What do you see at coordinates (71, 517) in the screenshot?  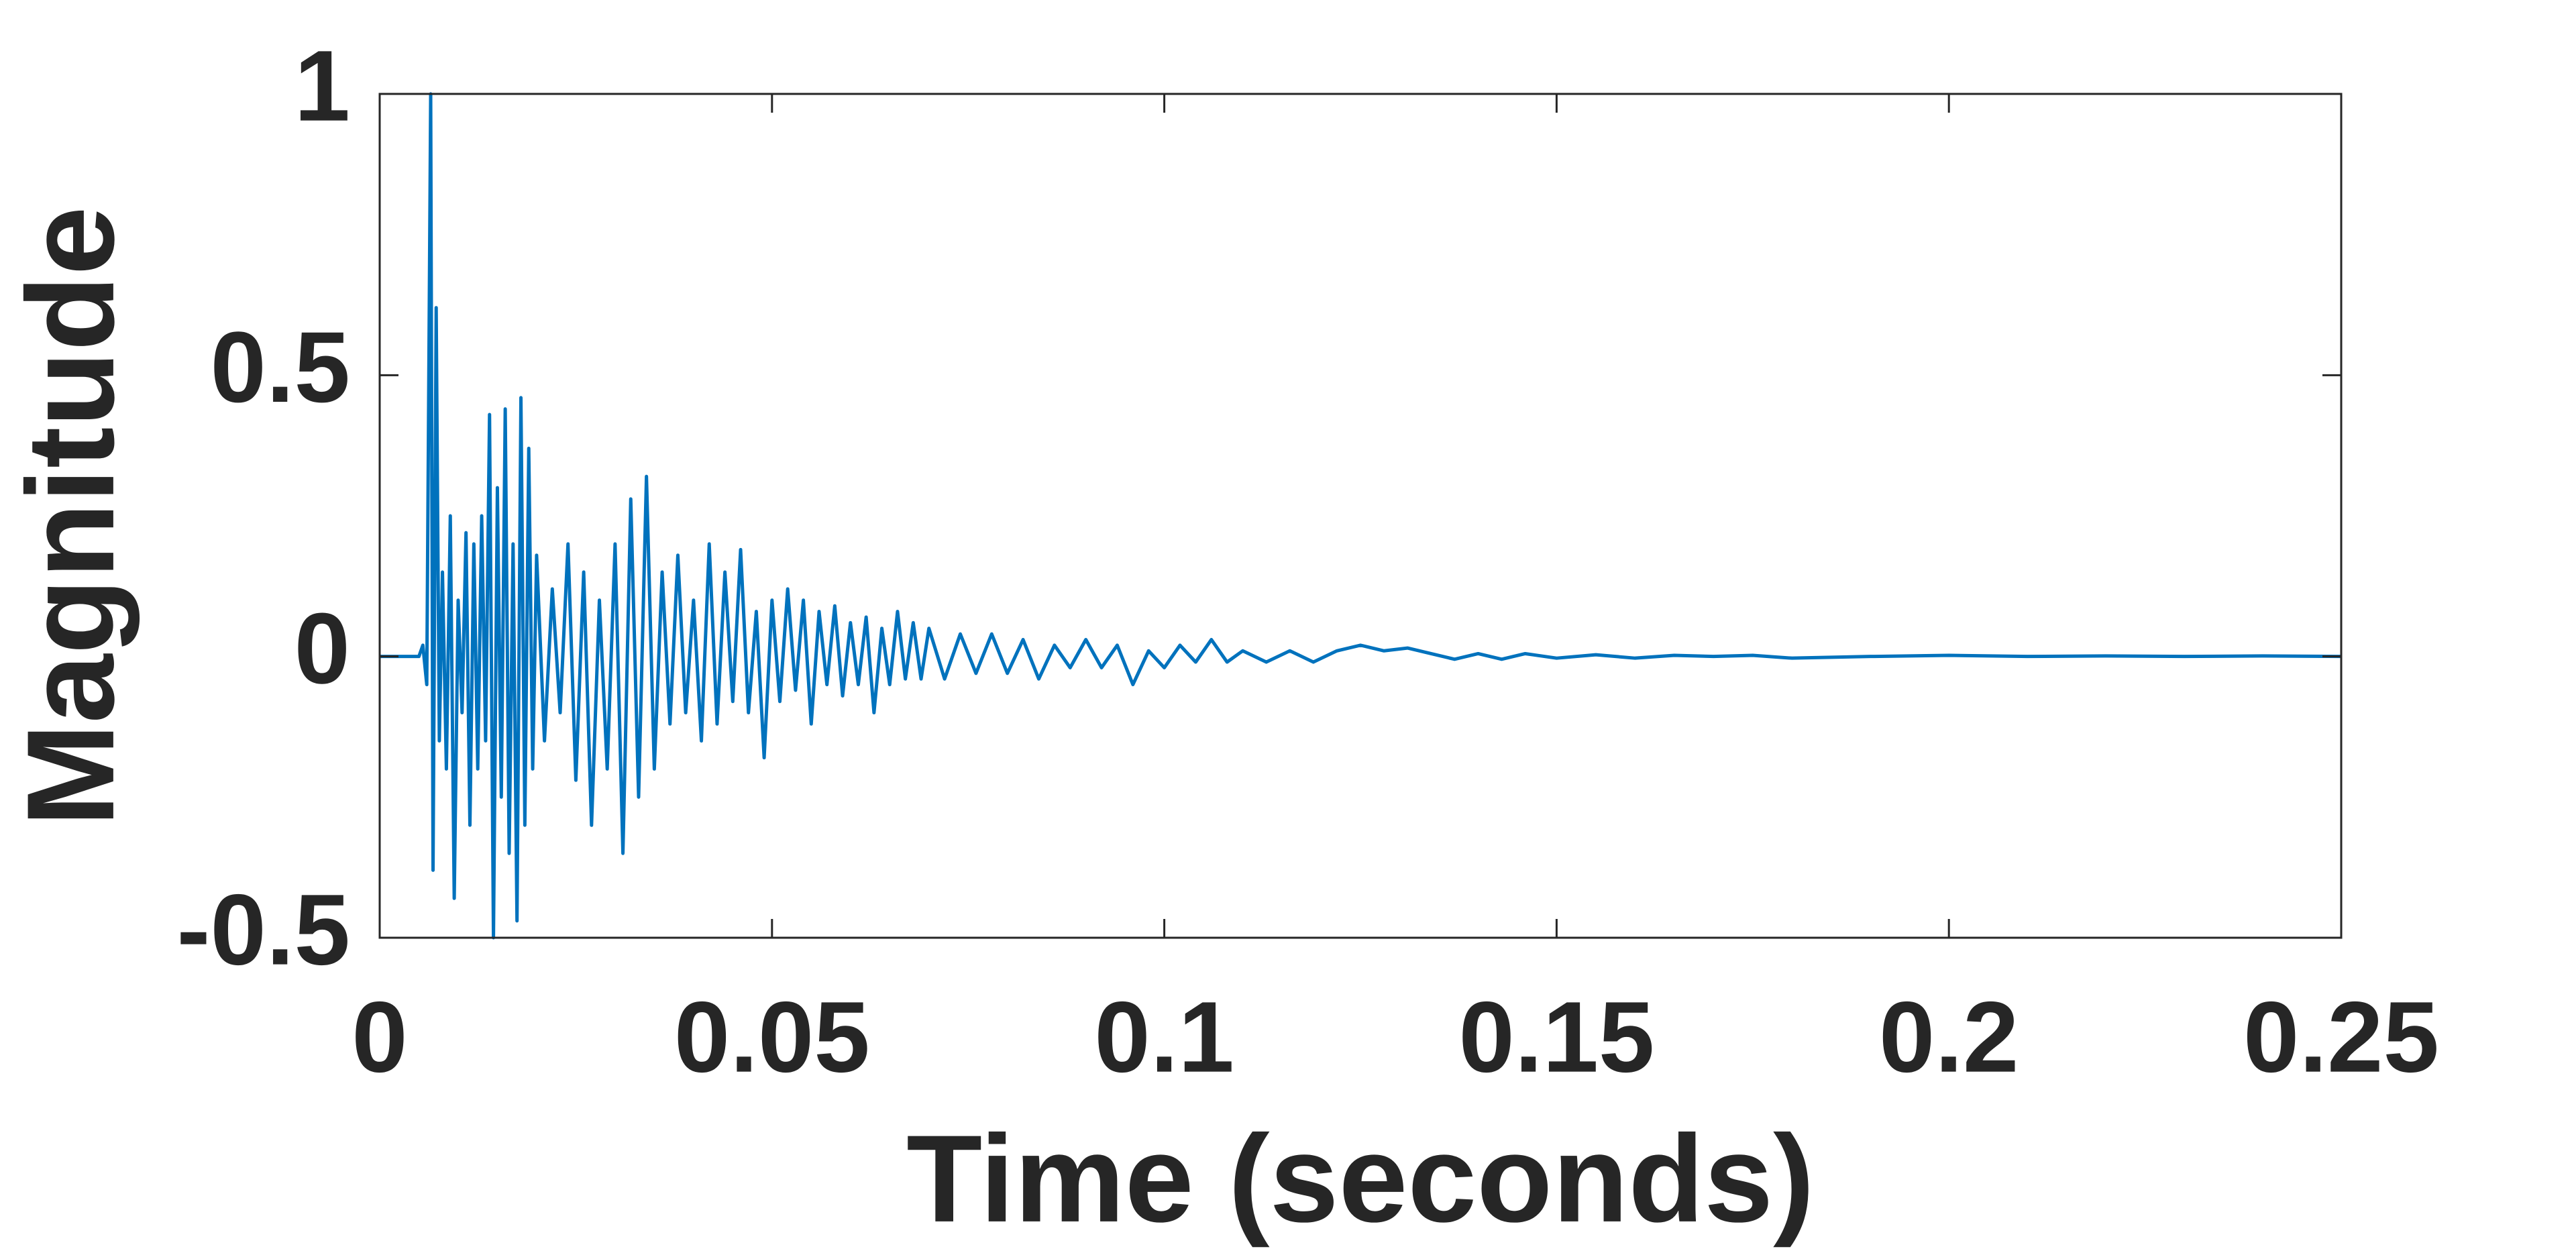 I see `y-axis-label: Magnitude` at bounding box center [71, 517].